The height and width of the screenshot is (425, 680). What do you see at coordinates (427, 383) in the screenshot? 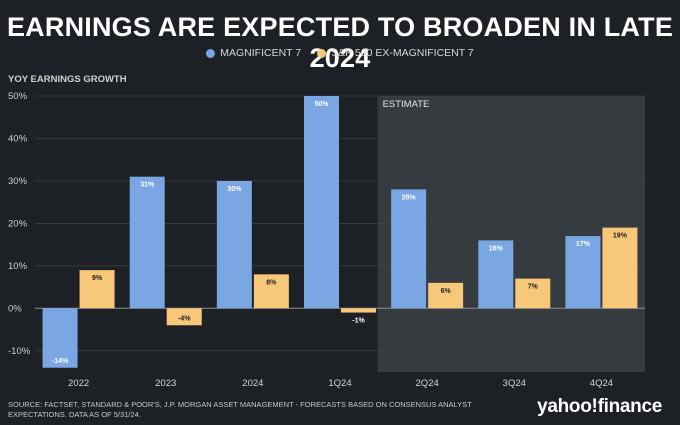
I see `x-tick-label: 2Q24` at bounding box center [427, 383].